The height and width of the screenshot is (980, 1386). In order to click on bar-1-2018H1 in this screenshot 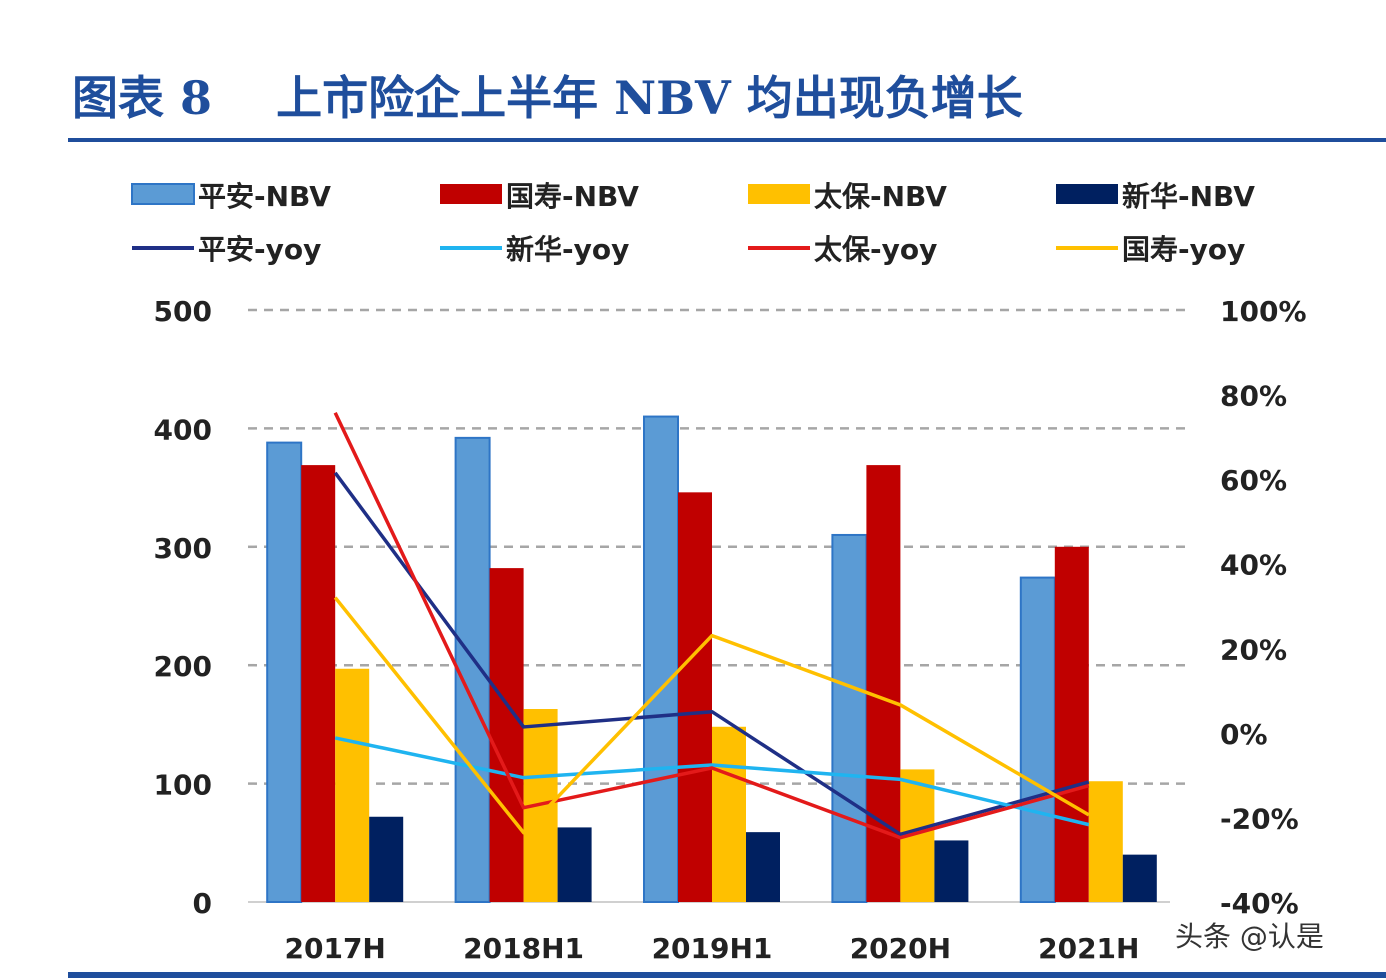, I will do `click(506, 735)`.